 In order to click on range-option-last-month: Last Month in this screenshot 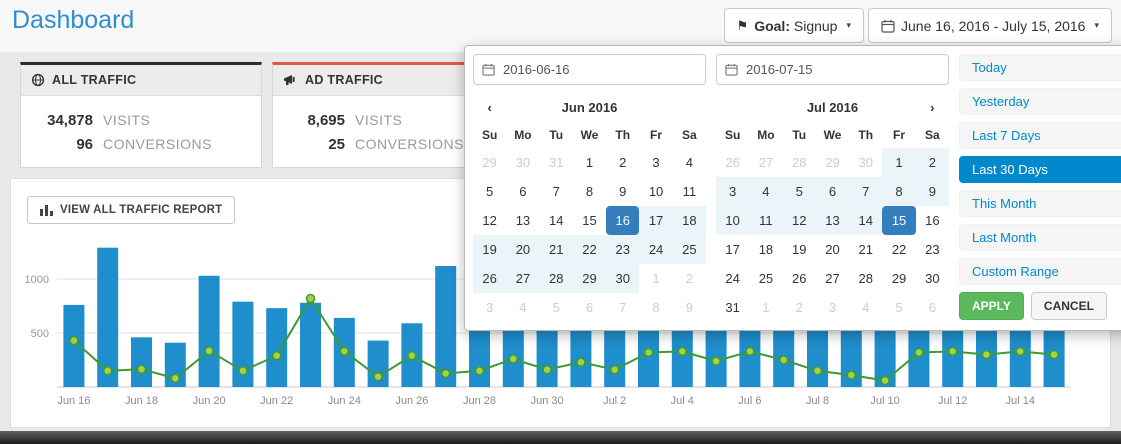, I will do `click(1040, 237)`.